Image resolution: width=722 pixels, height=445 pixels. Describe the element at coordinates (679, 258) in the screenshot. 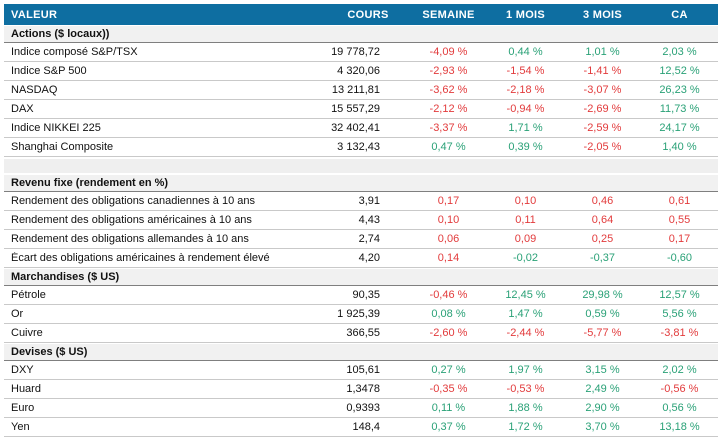

I see `change-value: -0,60` at that location.